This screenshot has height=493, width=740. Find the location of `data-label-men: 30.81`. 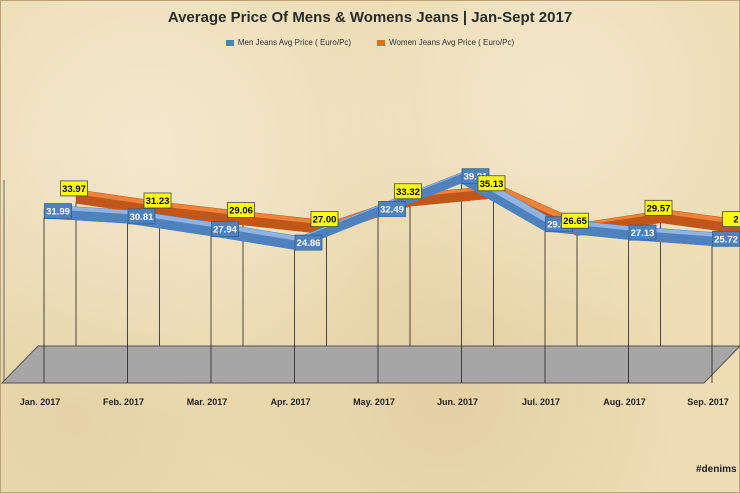

data-label-men: 30.81 is located at coordinates (141, 216).